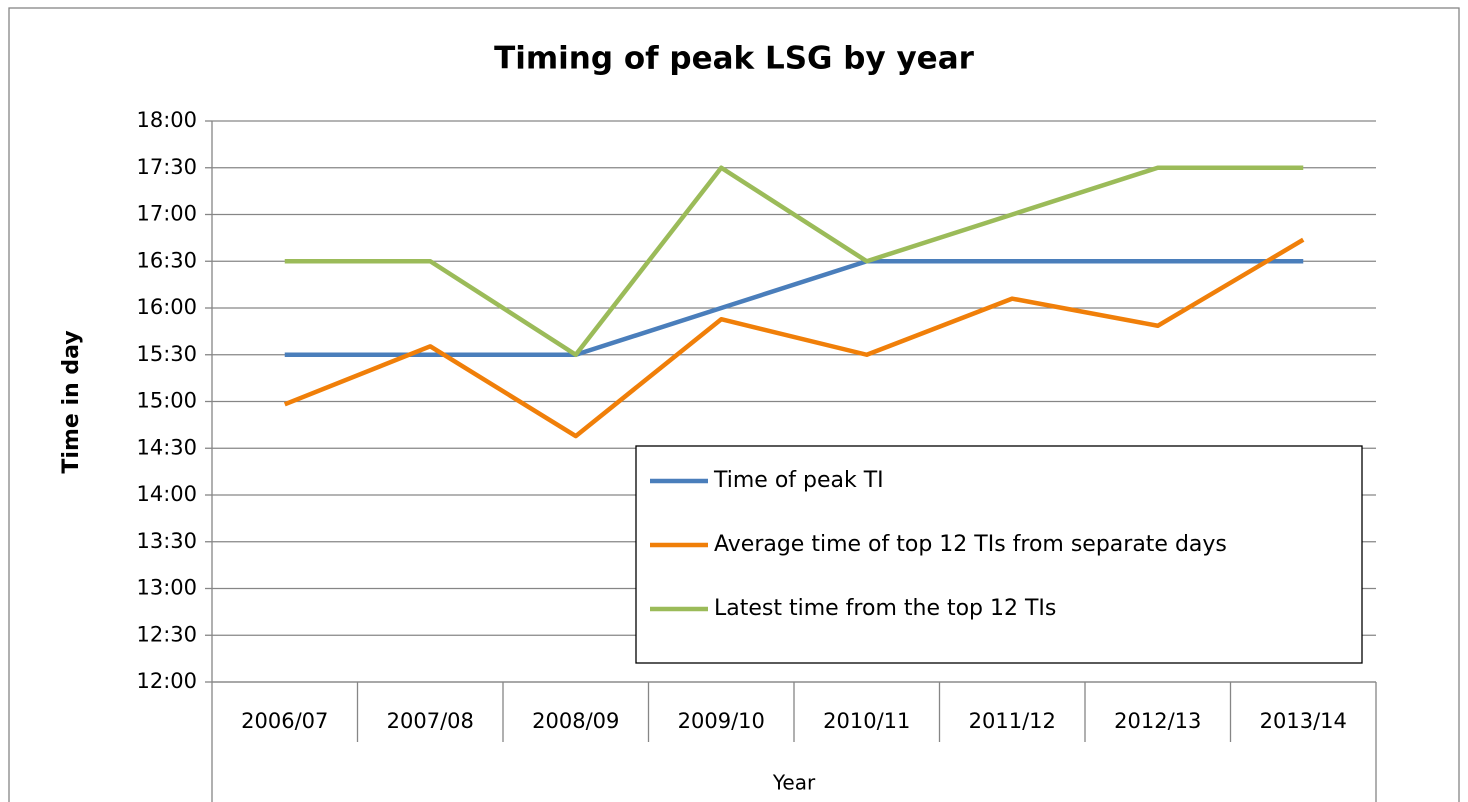 The image size is (1468, 802). Describe the element at coordinates (430, 721) in the screenshot. I see `x-tick-label: 2007/08` at that location.